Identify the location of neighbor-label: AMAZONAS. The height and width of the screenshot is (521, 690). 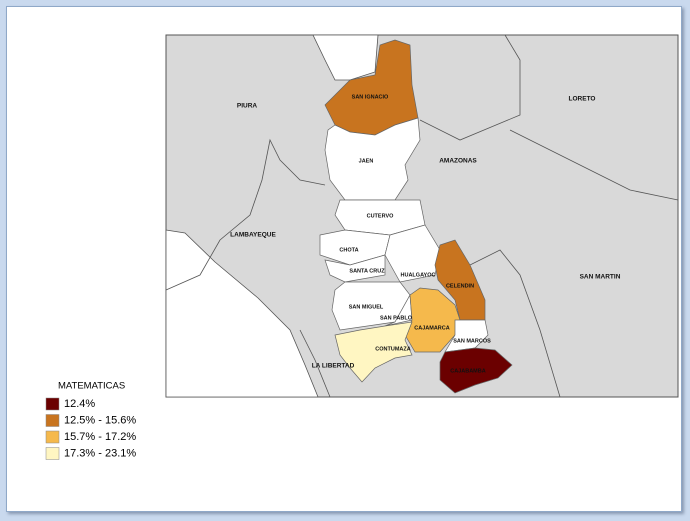
(458, 161).